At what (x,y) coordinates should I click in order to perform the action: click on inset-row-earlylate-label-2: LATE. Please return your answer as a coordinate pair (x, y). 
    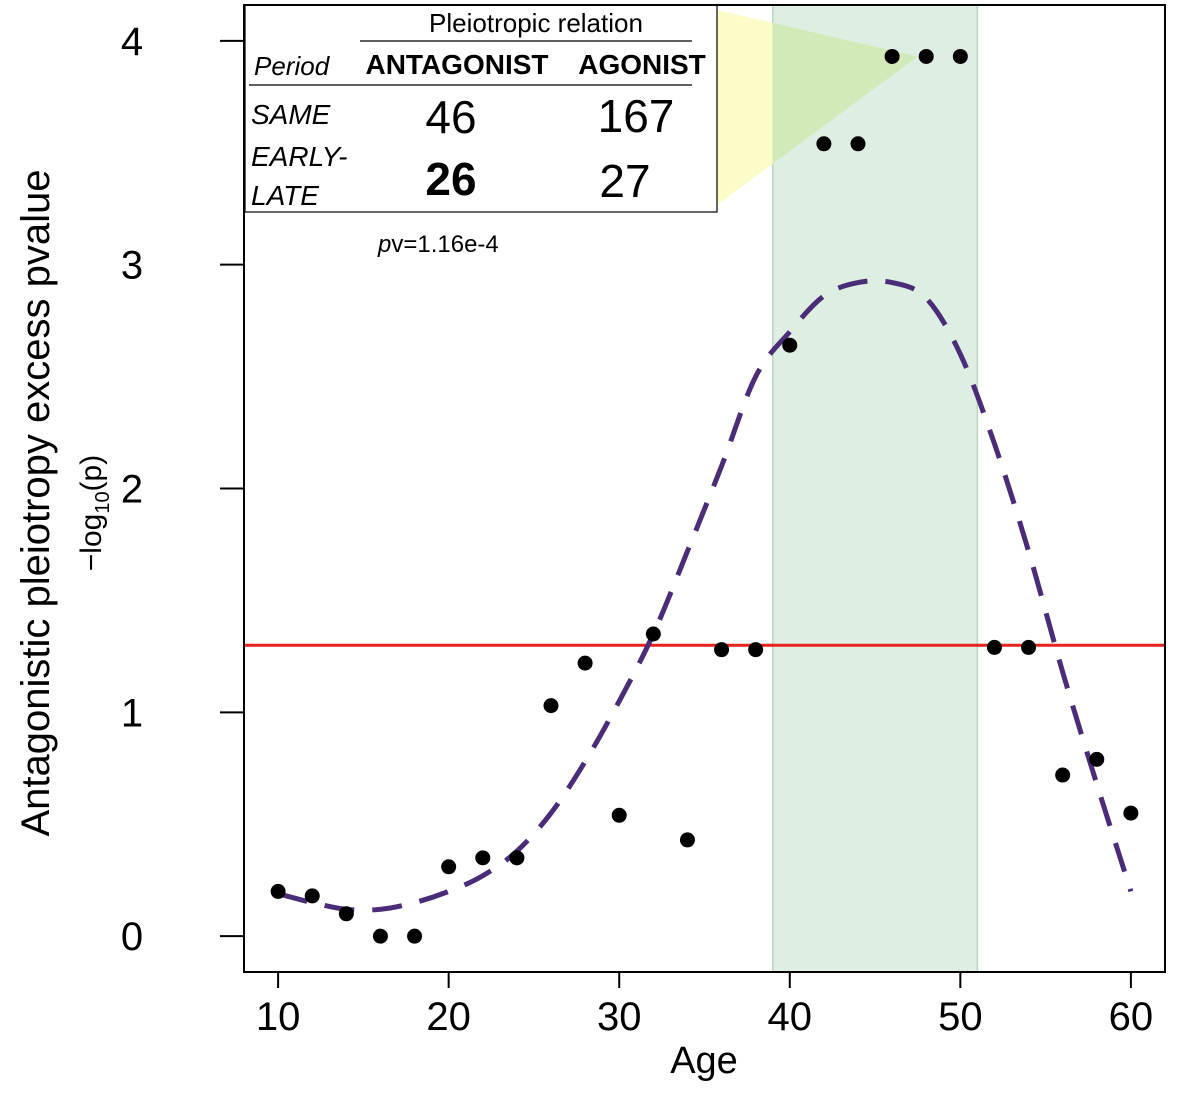
    Looking at the image, I should click on (285, 195).